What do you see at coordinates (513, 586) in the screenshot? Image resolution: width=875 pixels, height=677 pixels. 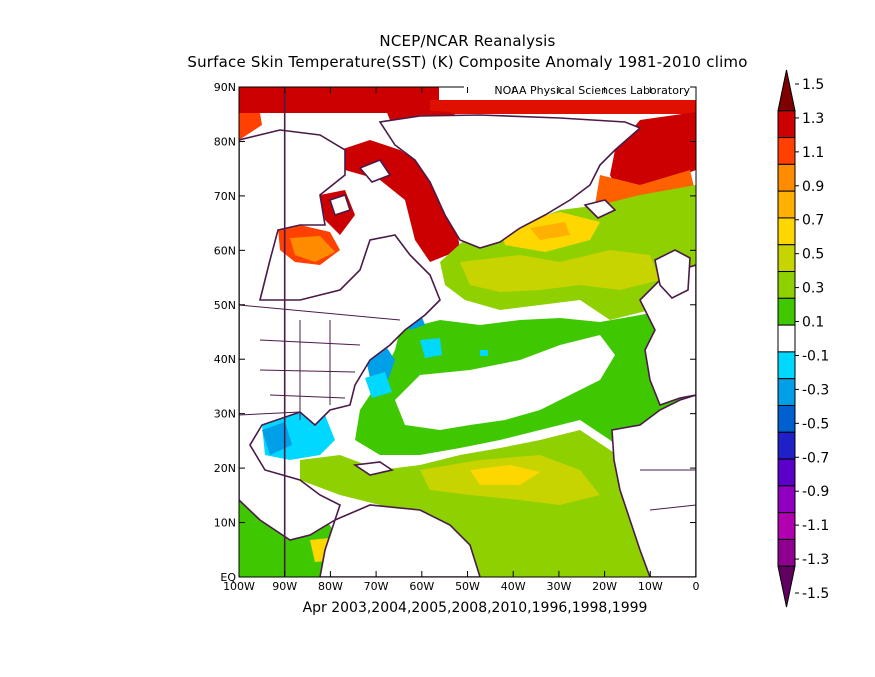 I see `lon-tick-label: 40W` at bounding box center [513, 586].